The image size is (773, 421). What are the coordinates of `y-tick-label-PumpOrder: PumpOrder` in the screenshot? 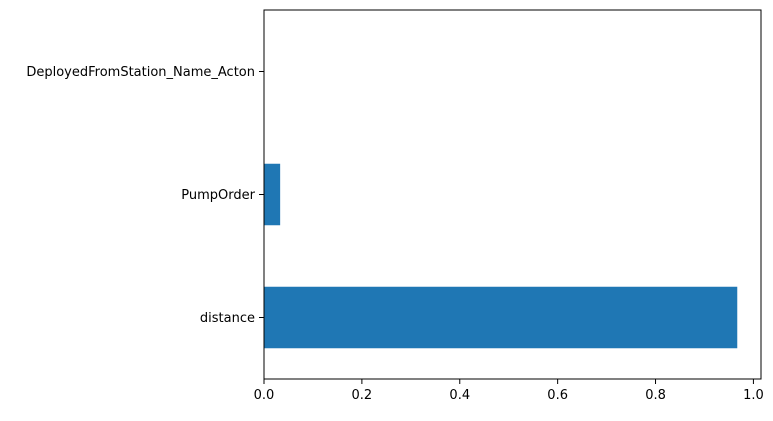 It's located at (218, 195).